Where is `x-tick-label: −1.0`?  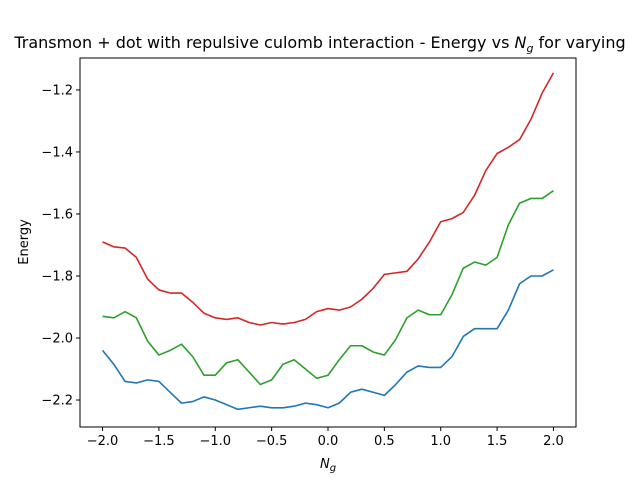 x-tick-label: −1.0 is located at coordinates (215, 441).